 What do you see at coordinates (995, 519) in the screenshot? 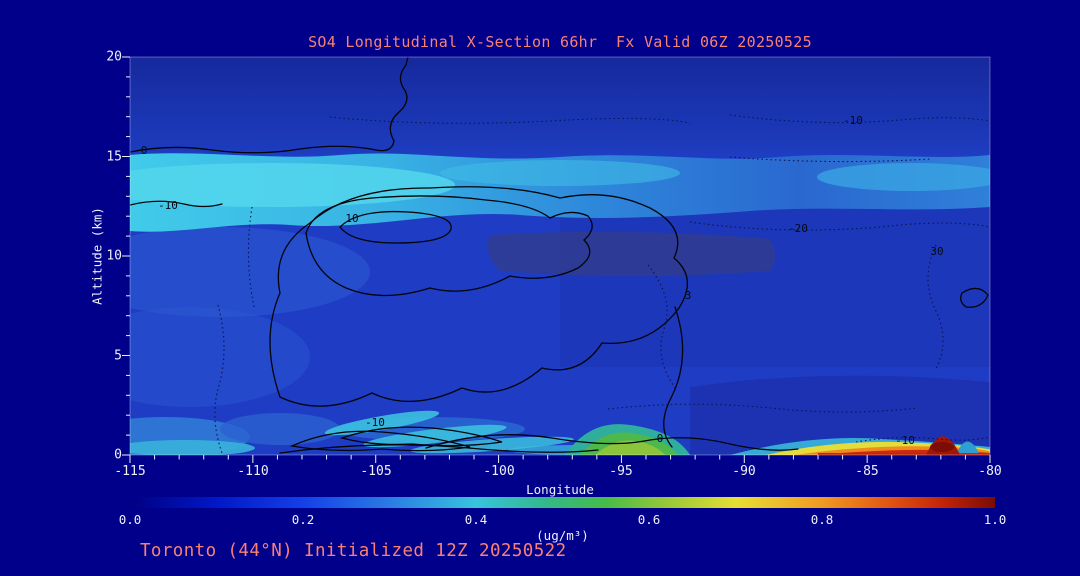
I see `colorbar-tick-label: 1.0` at bounding box center [995, 519].